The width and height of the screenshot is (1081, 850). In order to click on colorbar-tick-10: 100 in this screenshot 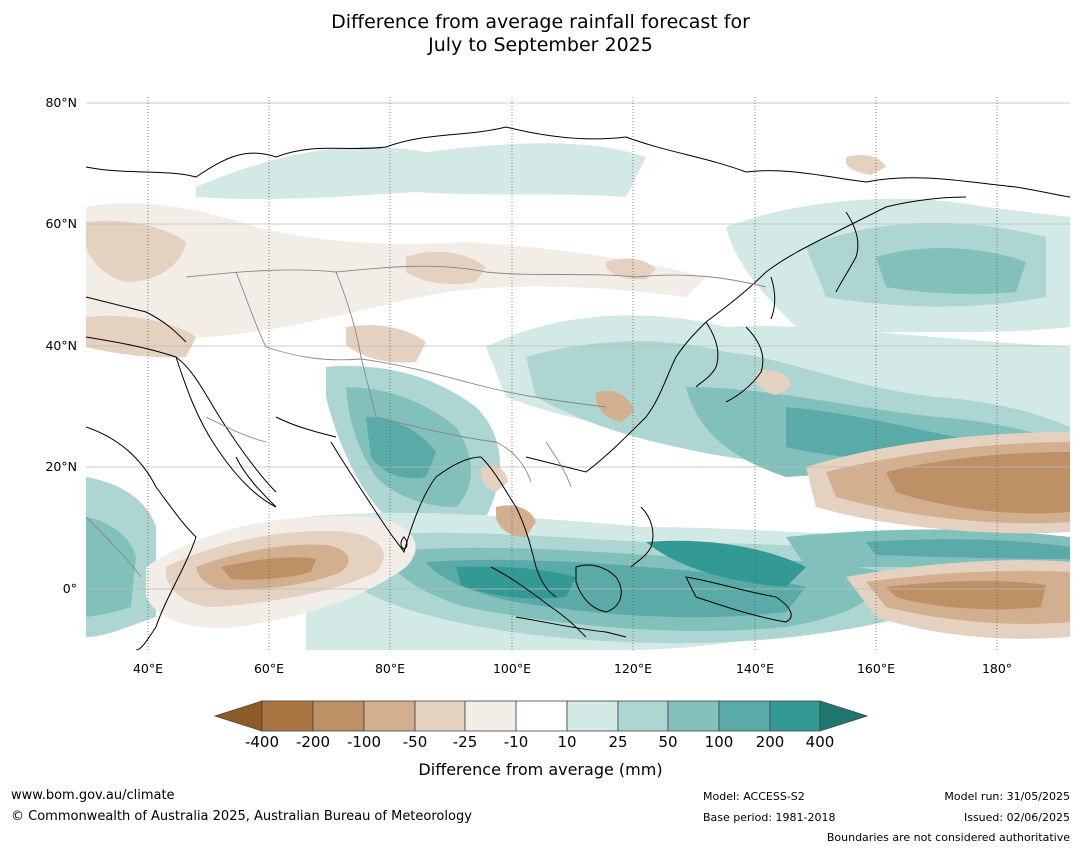, I will do `click(719, 742)`.